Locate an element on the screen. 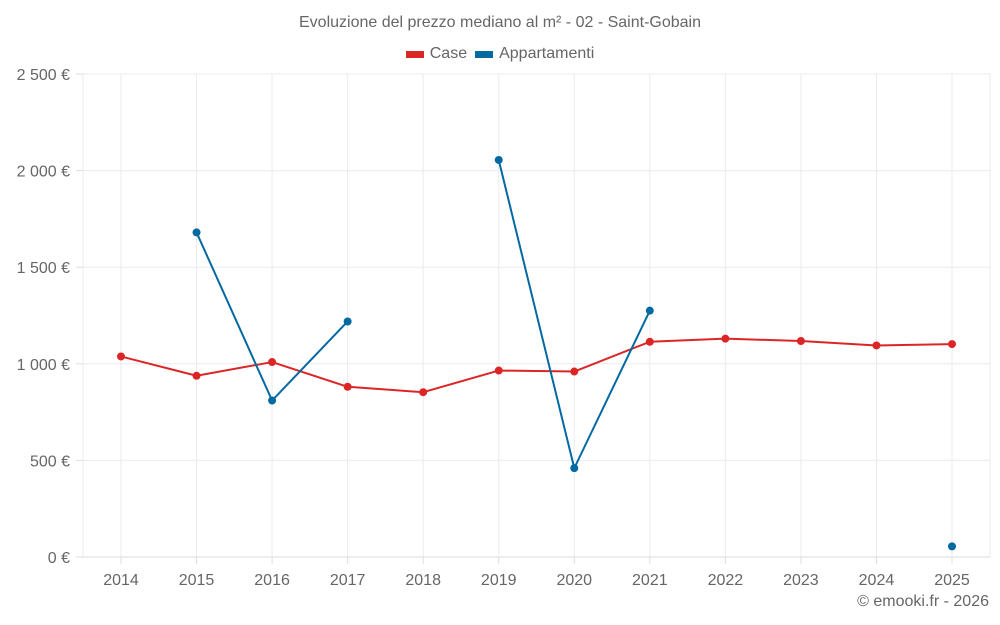 This screenshot has height=625, width=1000. data-point-case-2016 is located at coordinates (272, 362).